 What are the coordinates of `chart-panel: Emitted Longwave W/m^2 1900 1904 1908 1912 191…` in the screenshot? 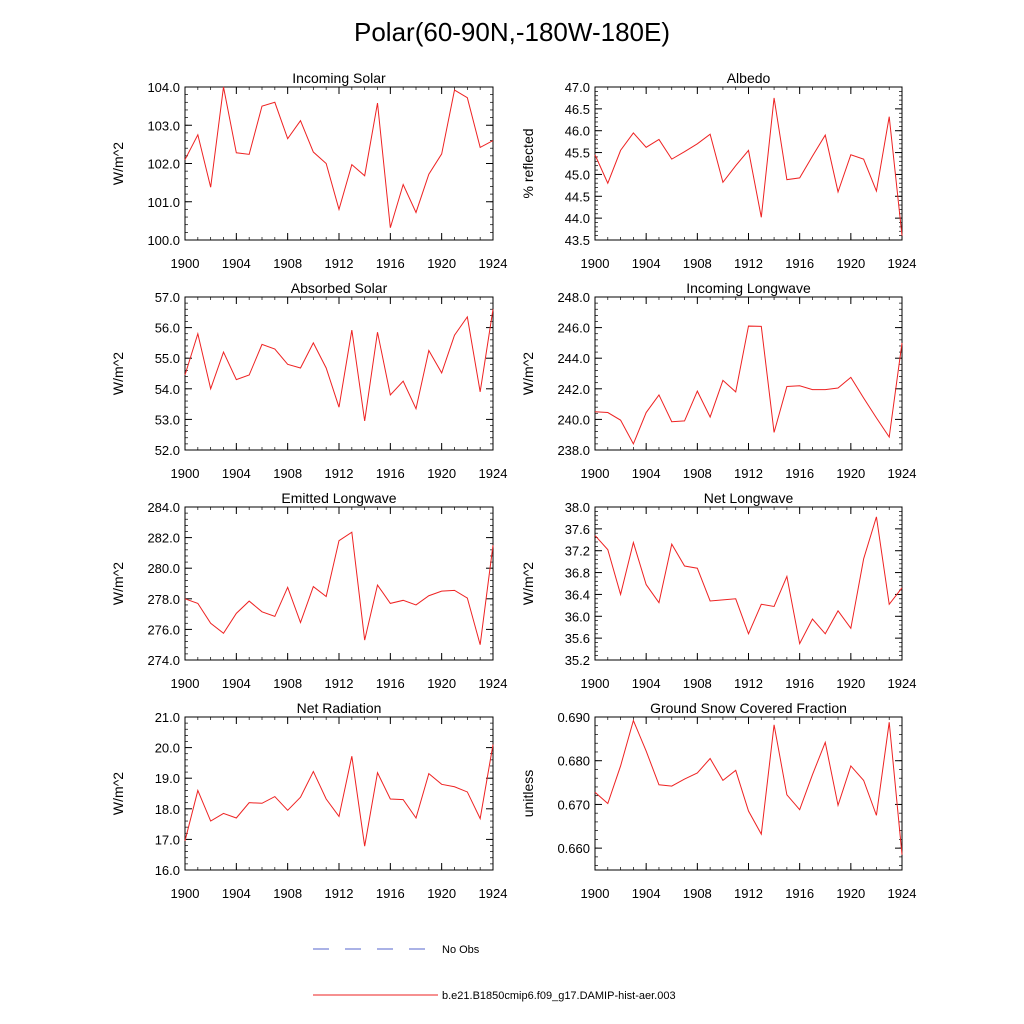 It's located at (308, 590).